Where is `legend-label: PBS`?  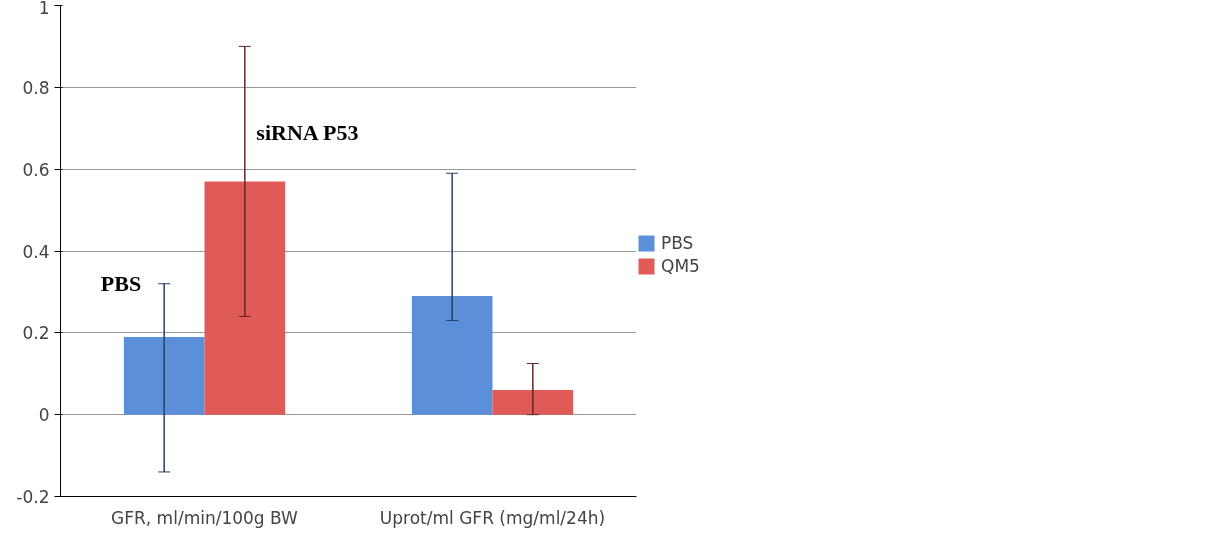
legend-label: PBS is located at coordinates (677, 243).